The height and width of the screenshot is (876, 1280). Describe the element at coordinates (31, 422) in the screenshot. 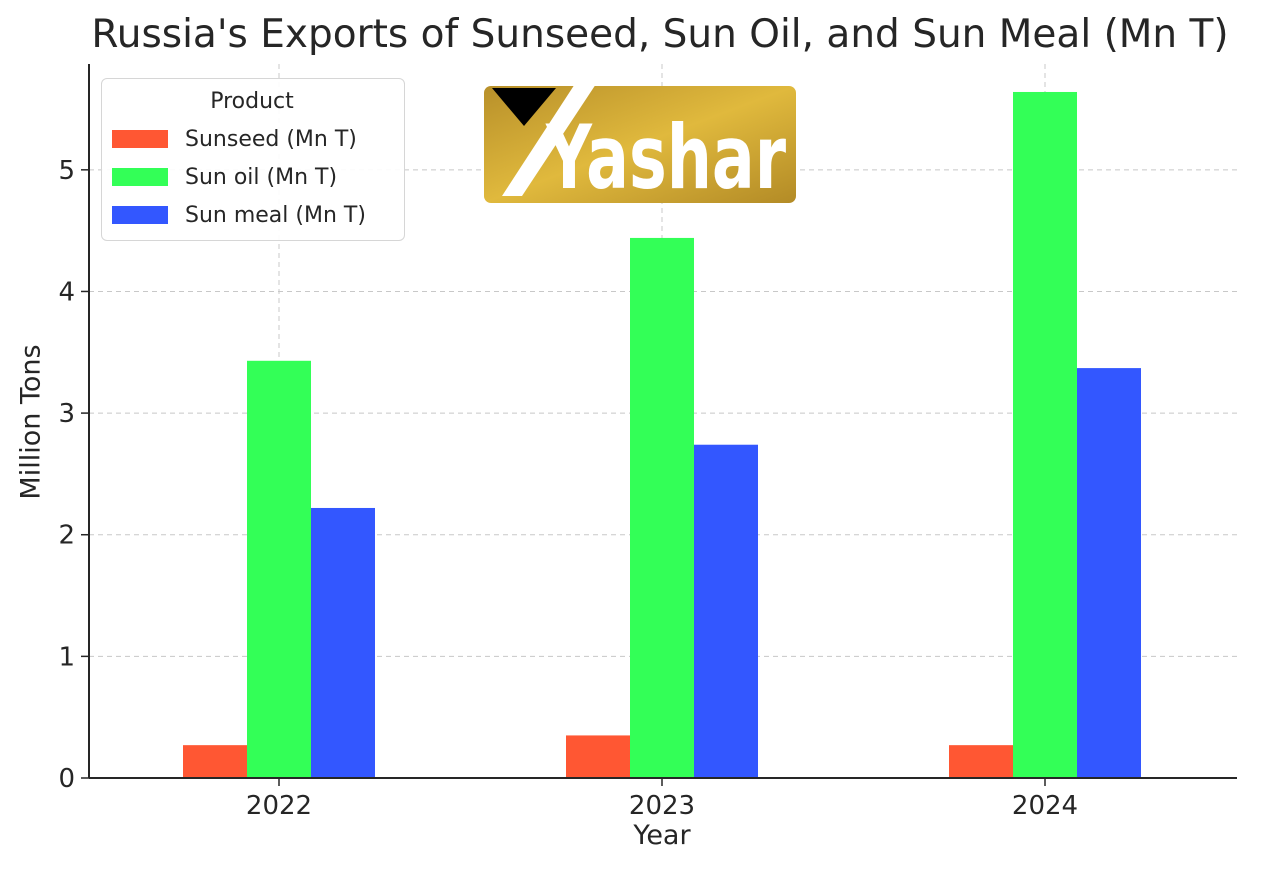

I see `y-axis-label: Million Tons` at that location.